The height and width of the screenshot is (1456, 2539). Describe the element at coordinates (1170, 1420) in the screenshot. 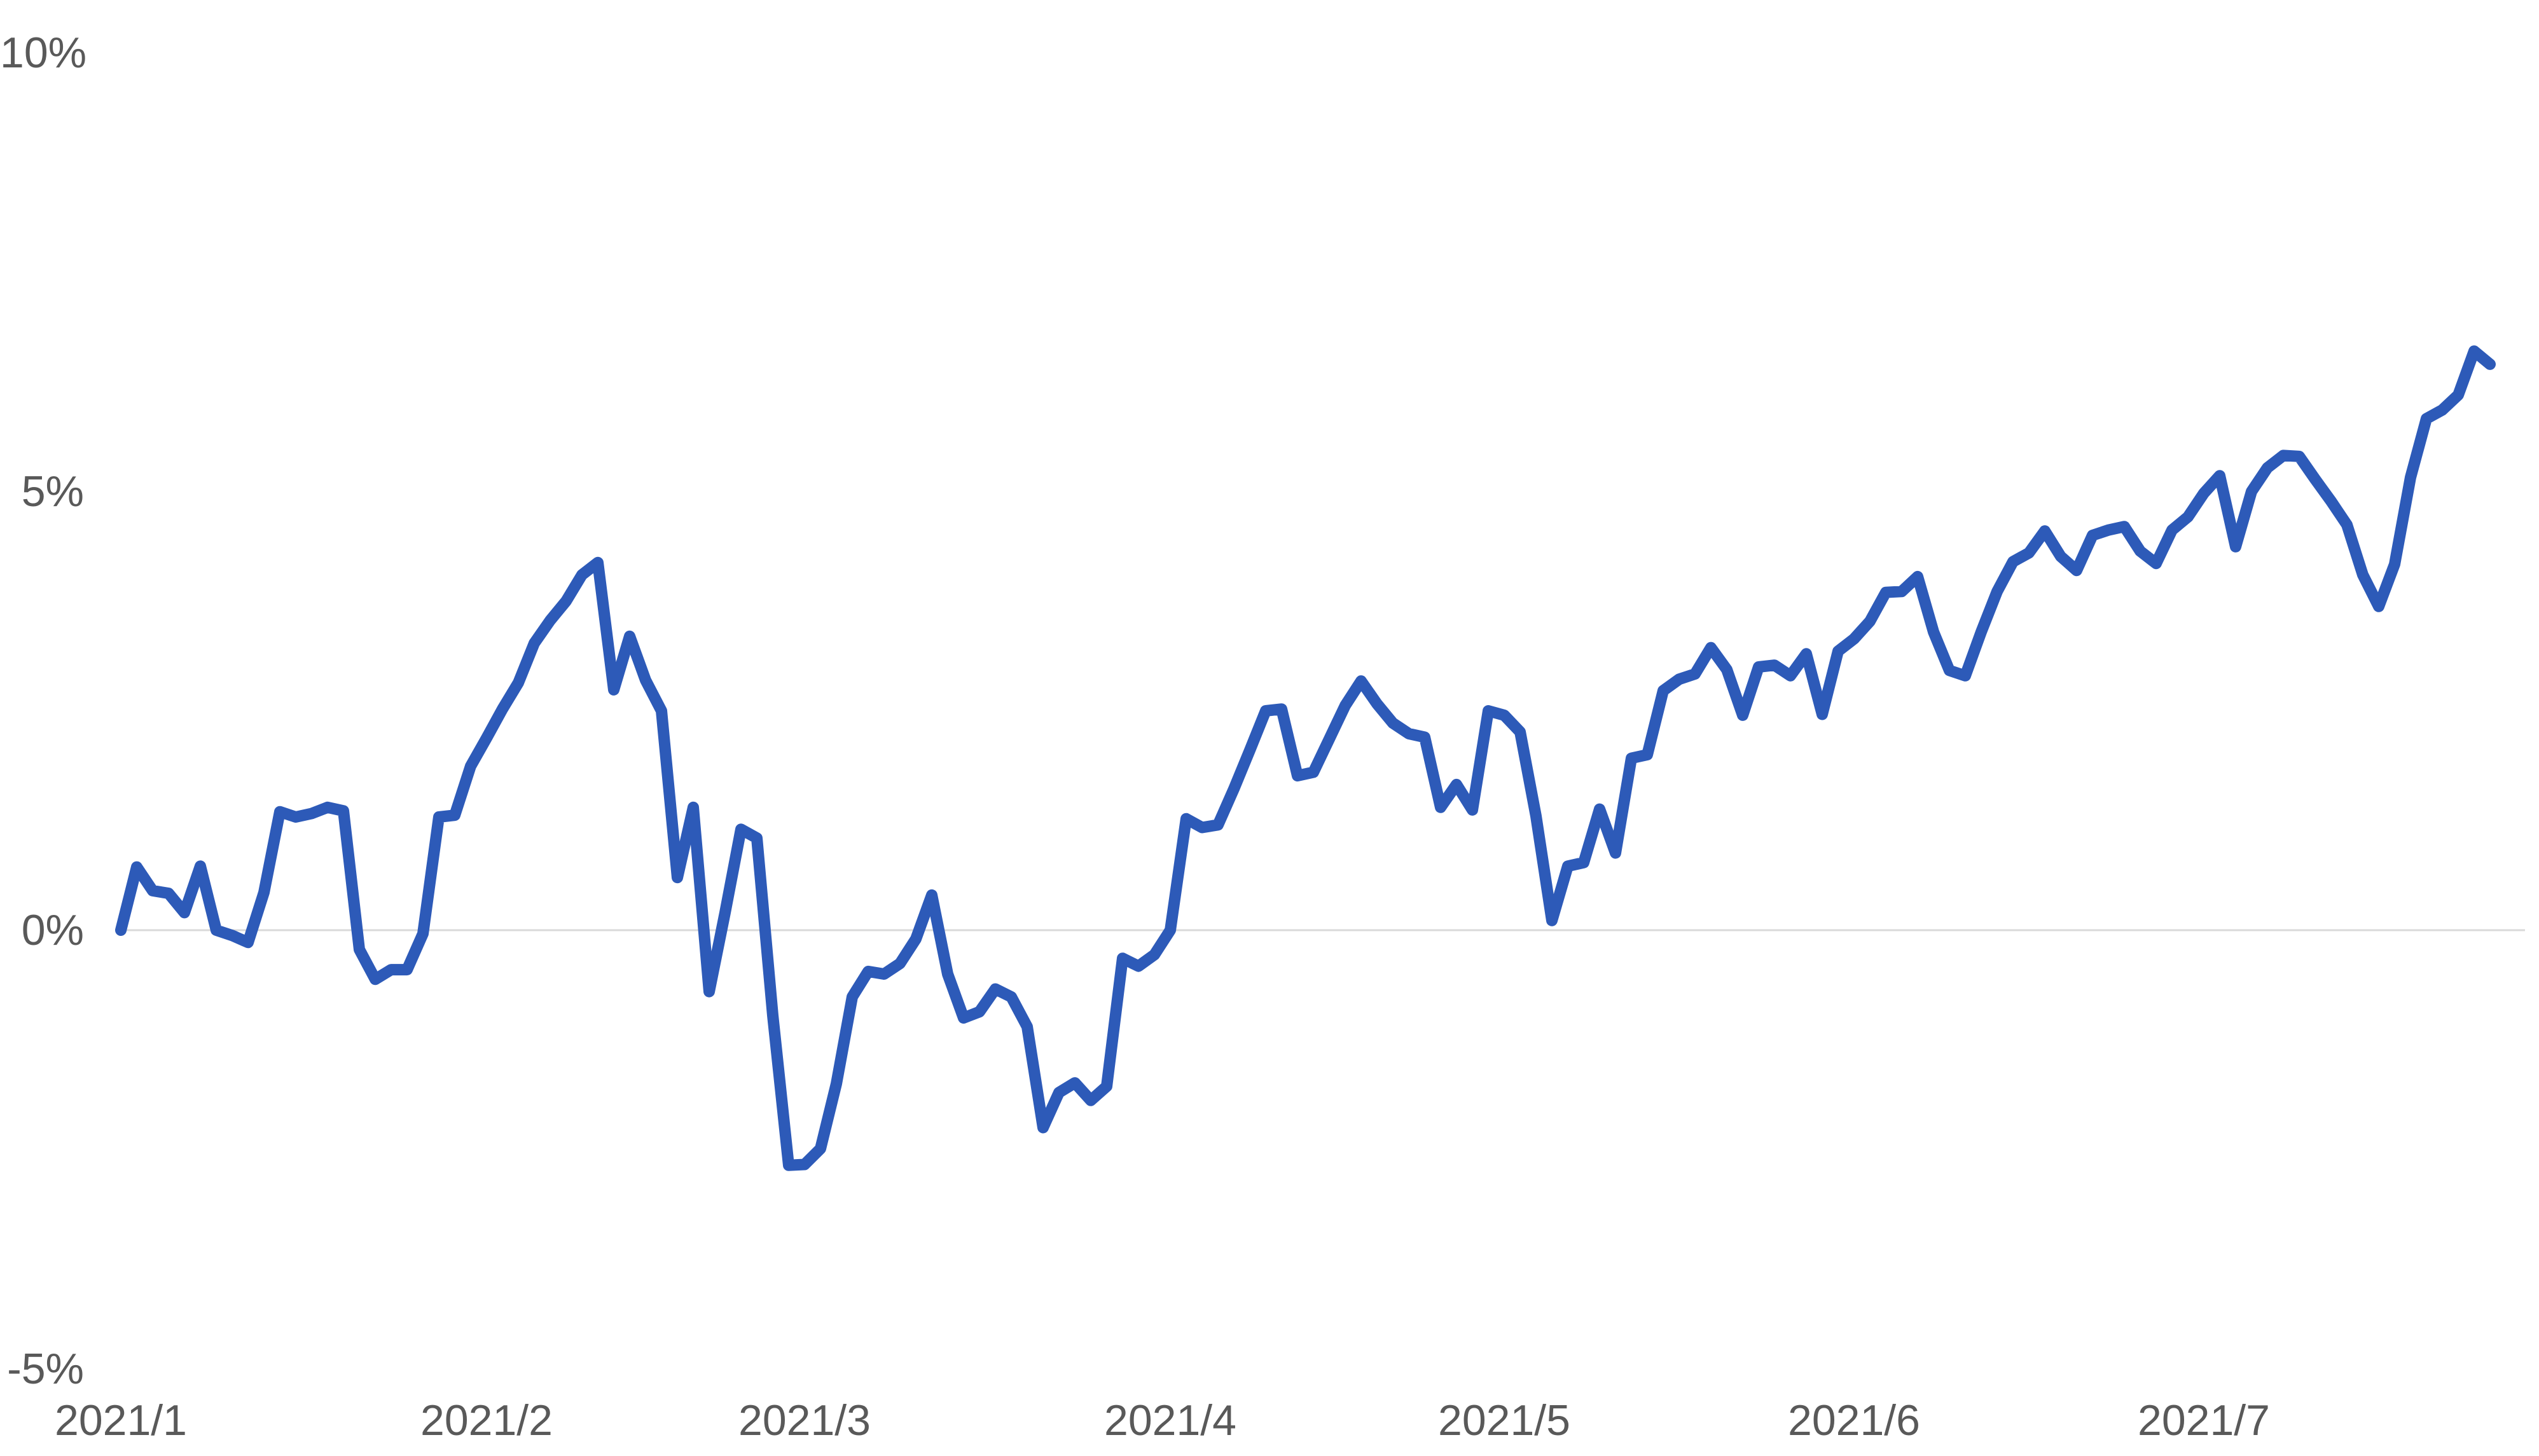

I see `x-axis-label-2021-4: 2021/4` at that location.